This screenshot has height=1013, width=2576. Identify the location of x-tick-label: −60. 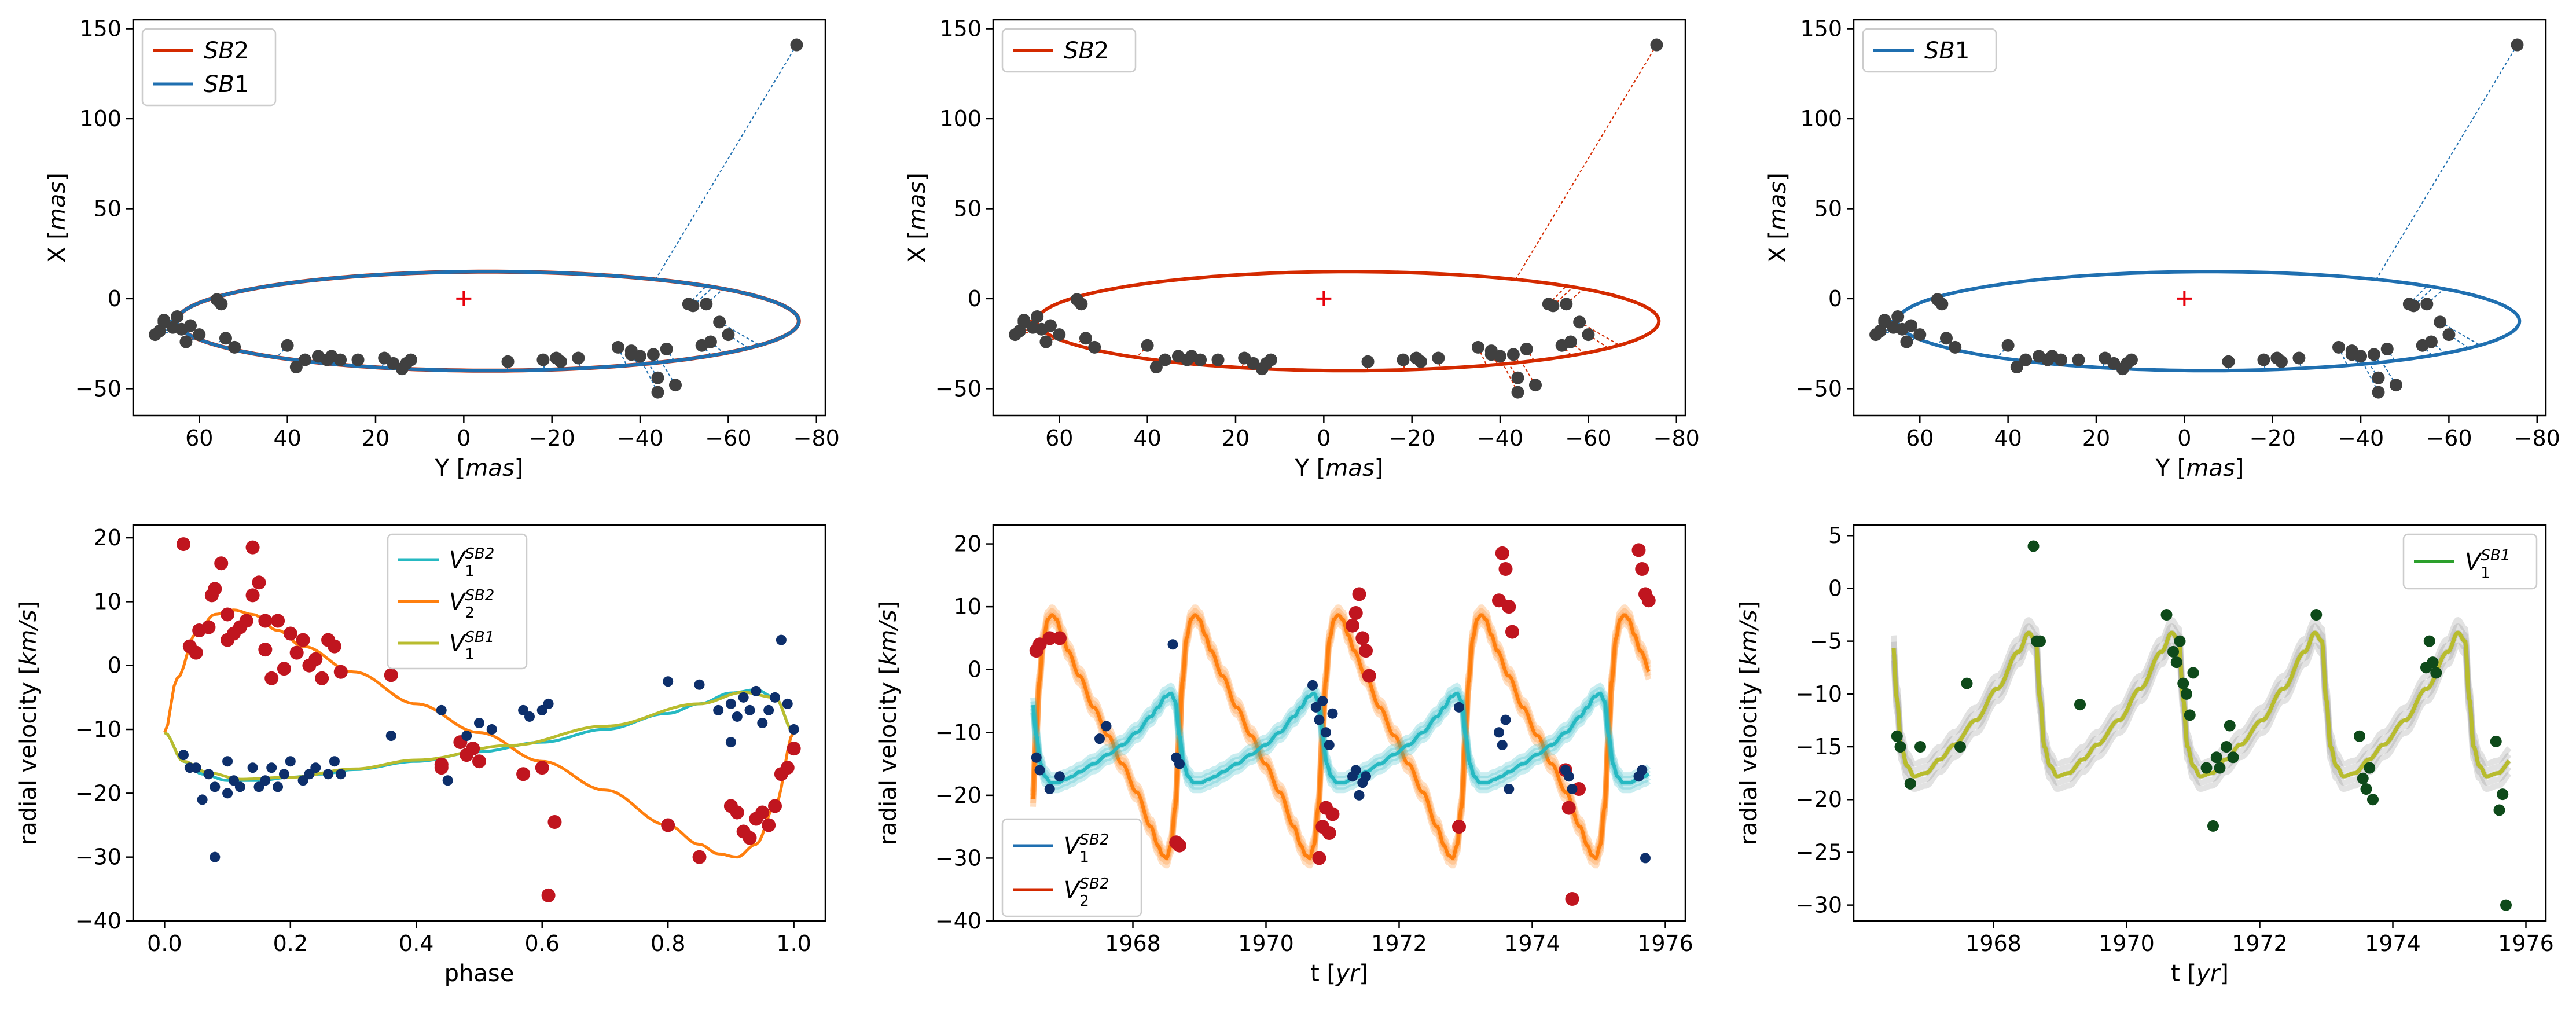
(2449, 438).